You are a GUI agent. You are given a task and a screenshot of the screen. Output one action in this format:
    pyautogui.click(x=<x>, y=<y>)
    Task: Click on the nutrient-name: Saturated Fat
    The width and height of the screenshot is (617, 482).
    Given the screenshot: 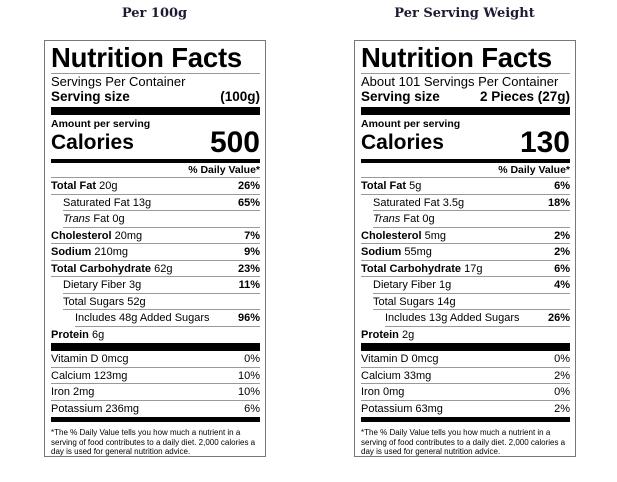 What is the action you would take?
    pyautogui.click(x=406, y=202)
    